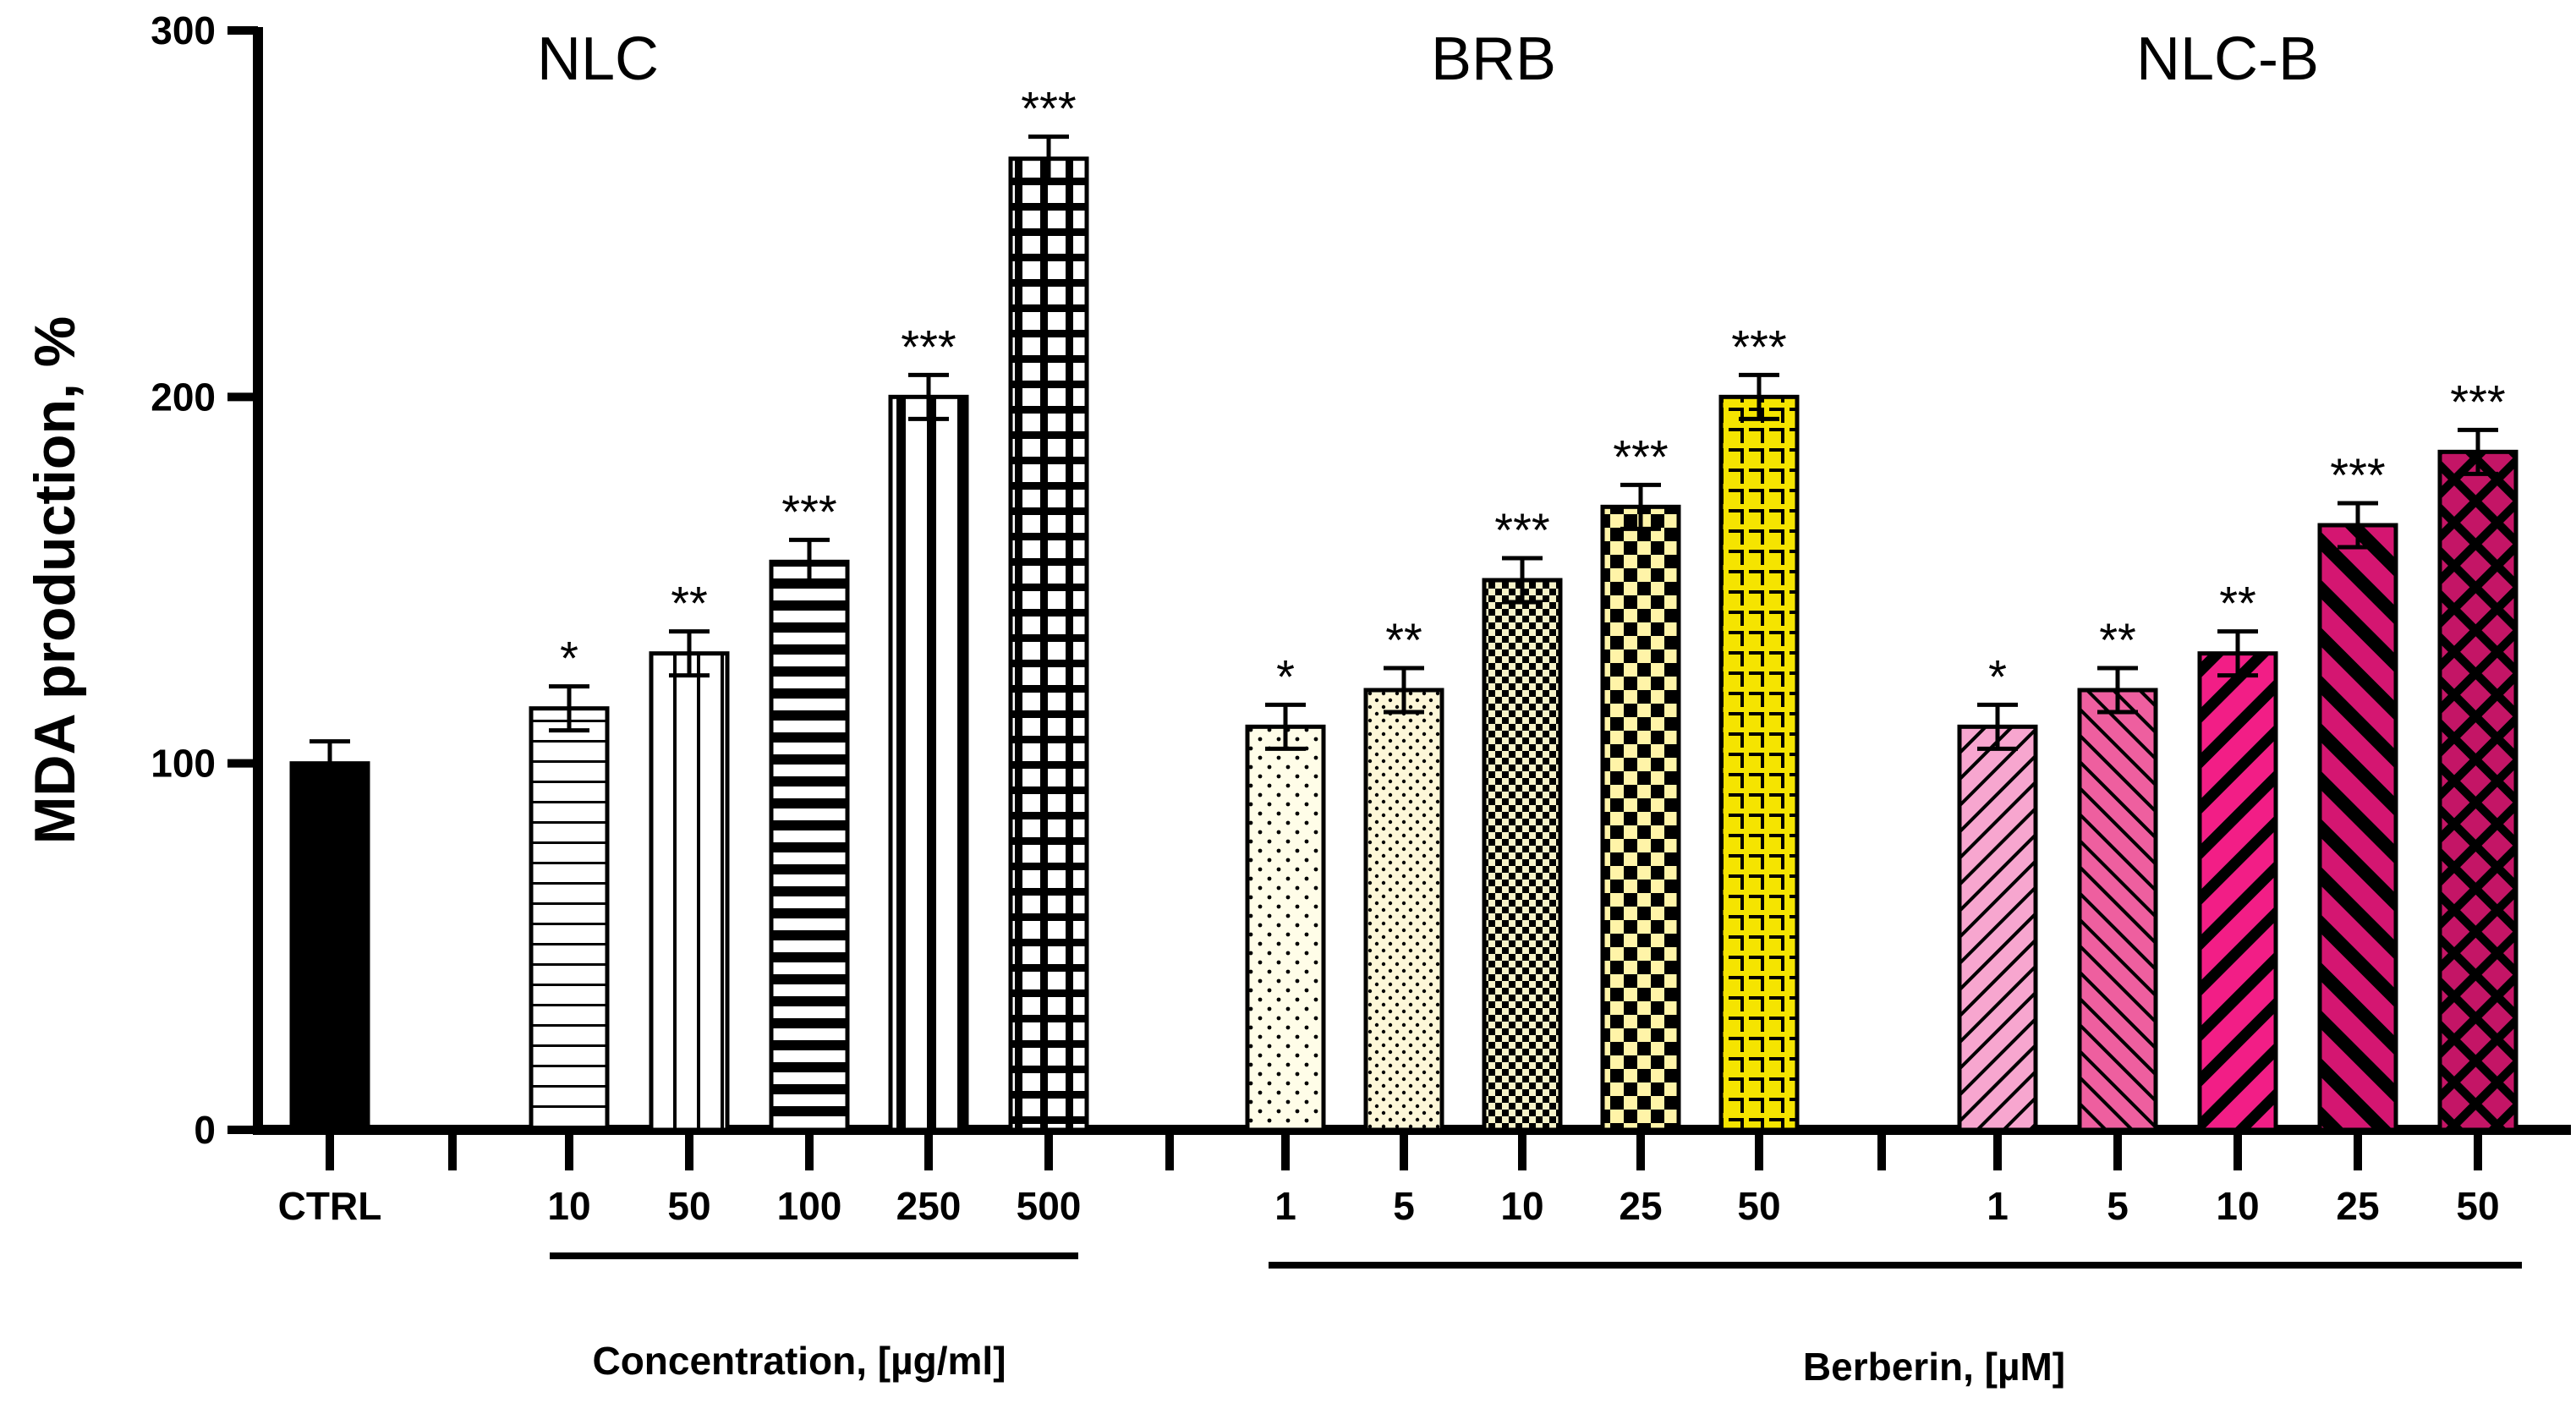 The height and width of the screenshot is (1414, 2576). I want to click on x-tick-label: 100, so click(809, 1206).